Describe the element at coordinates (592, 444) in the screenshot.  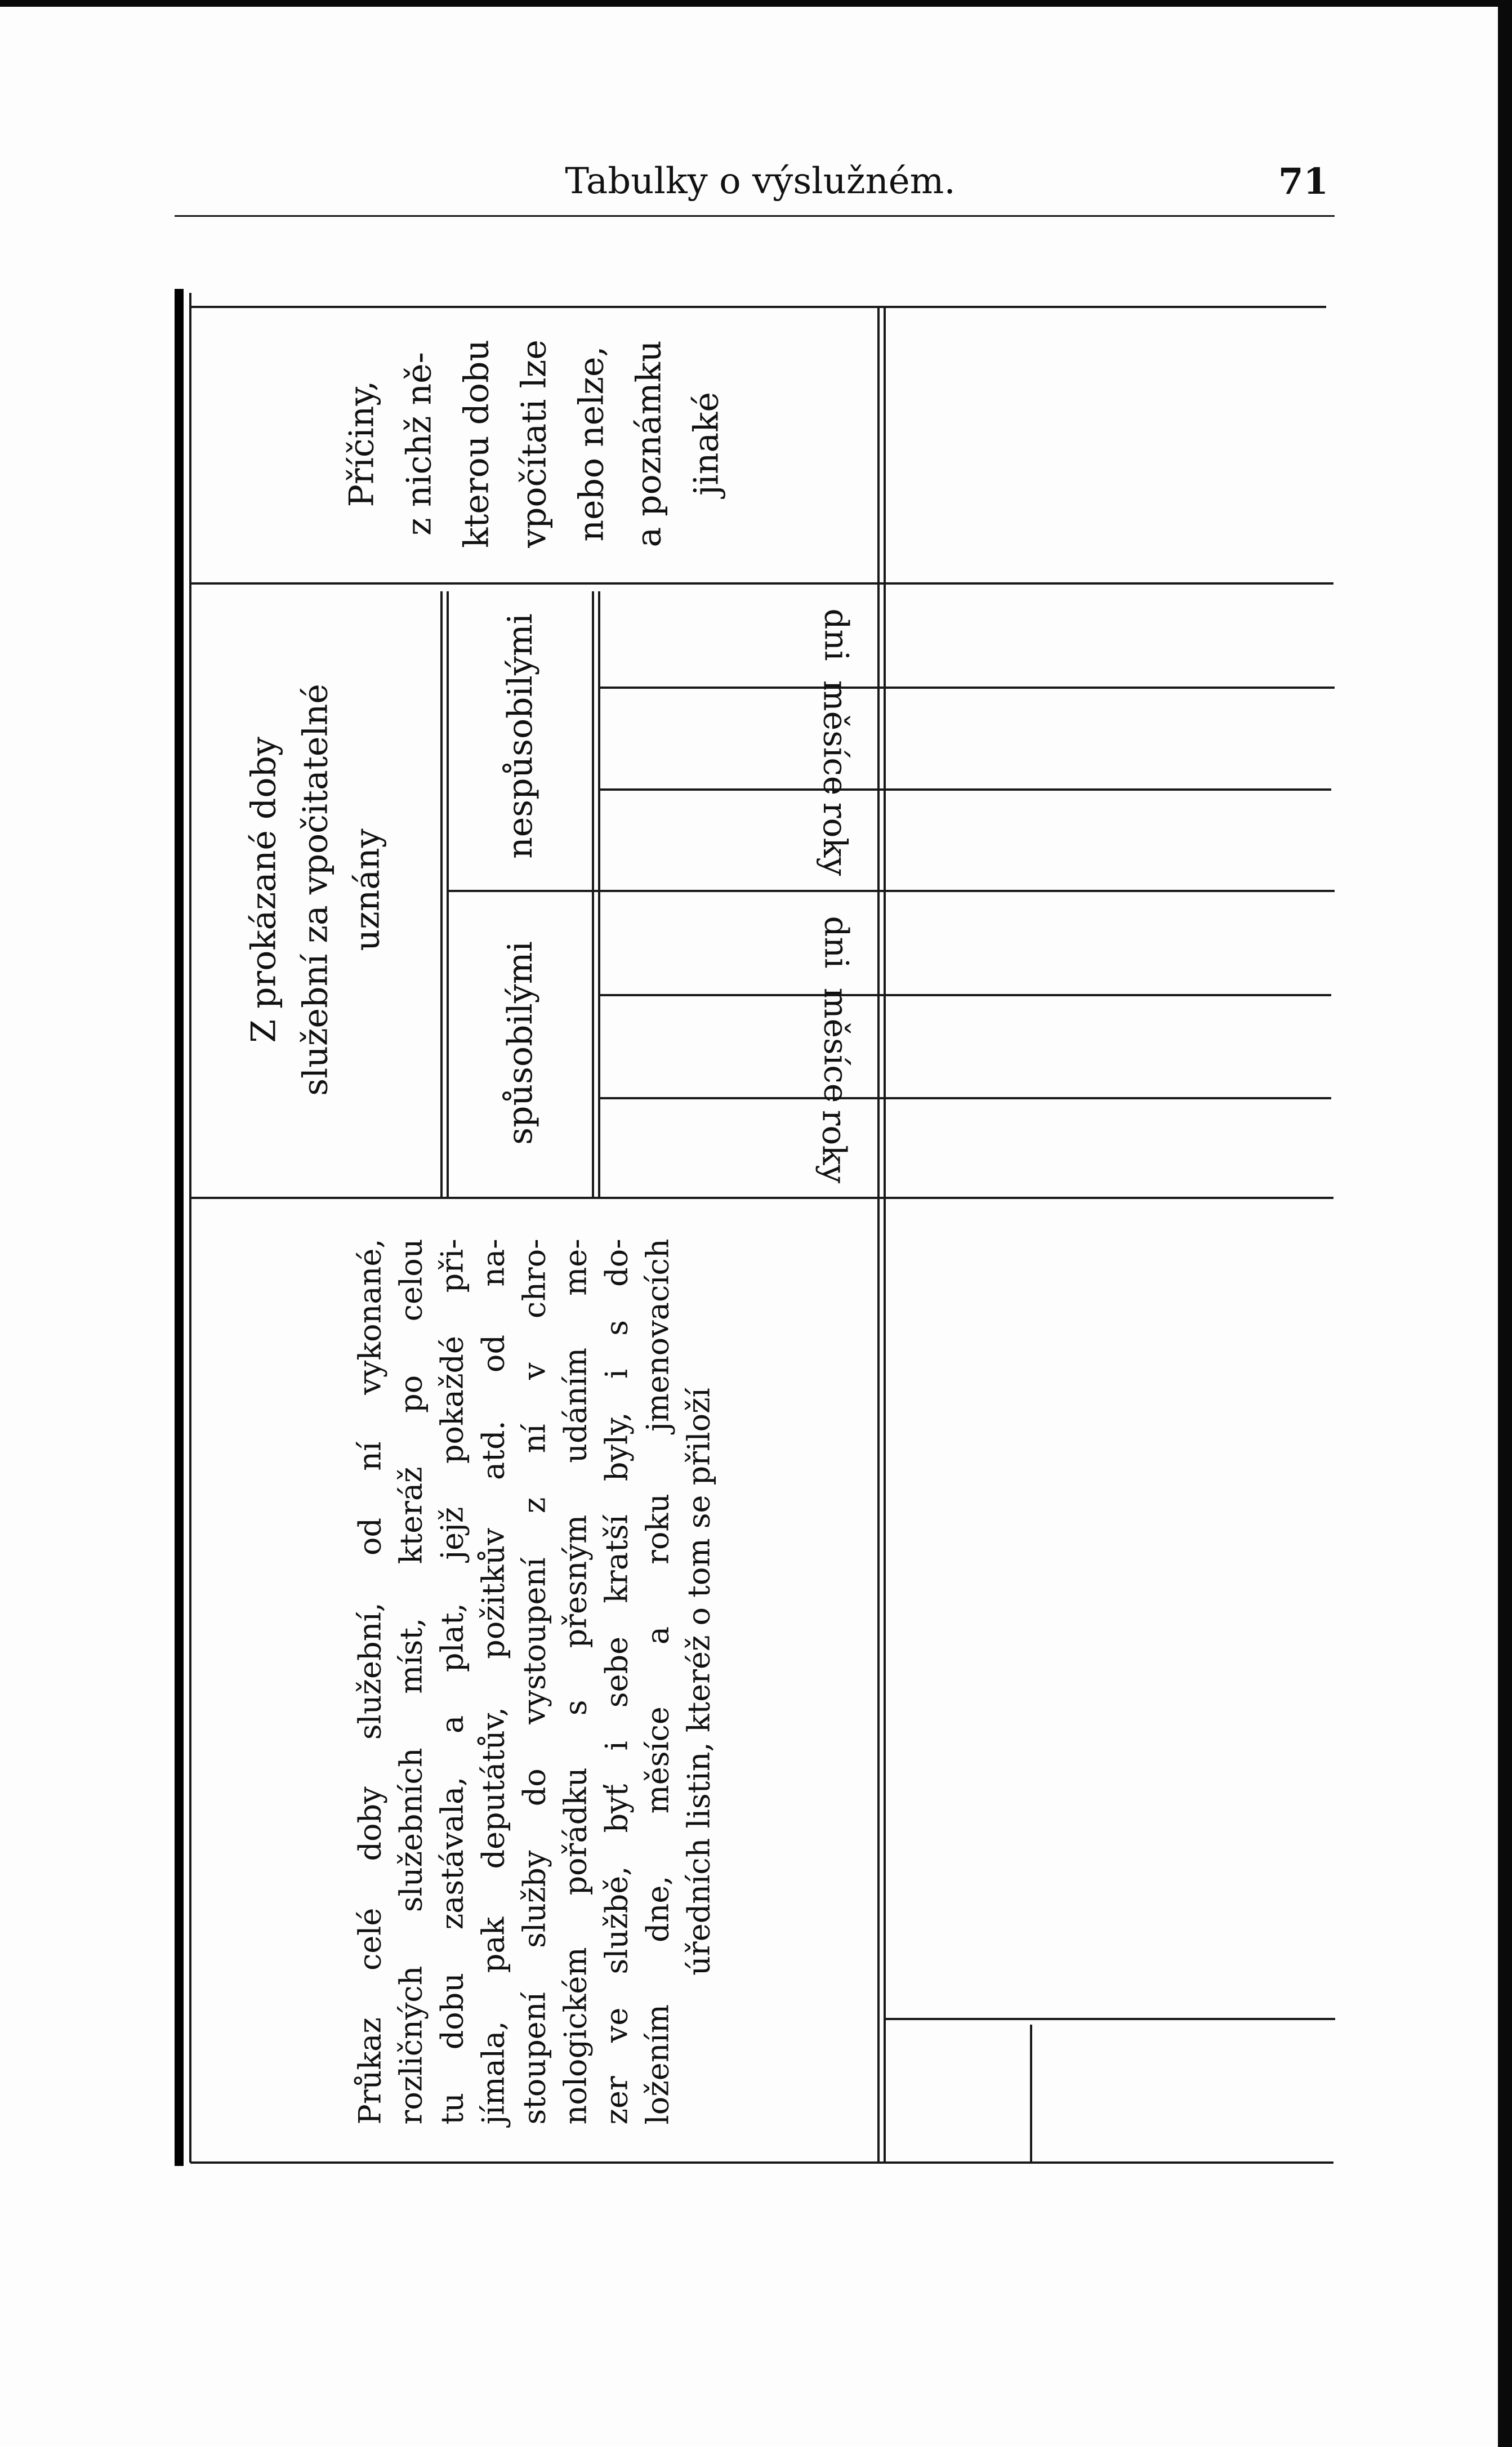
I see `header-line: nebo nelze,` at that location.